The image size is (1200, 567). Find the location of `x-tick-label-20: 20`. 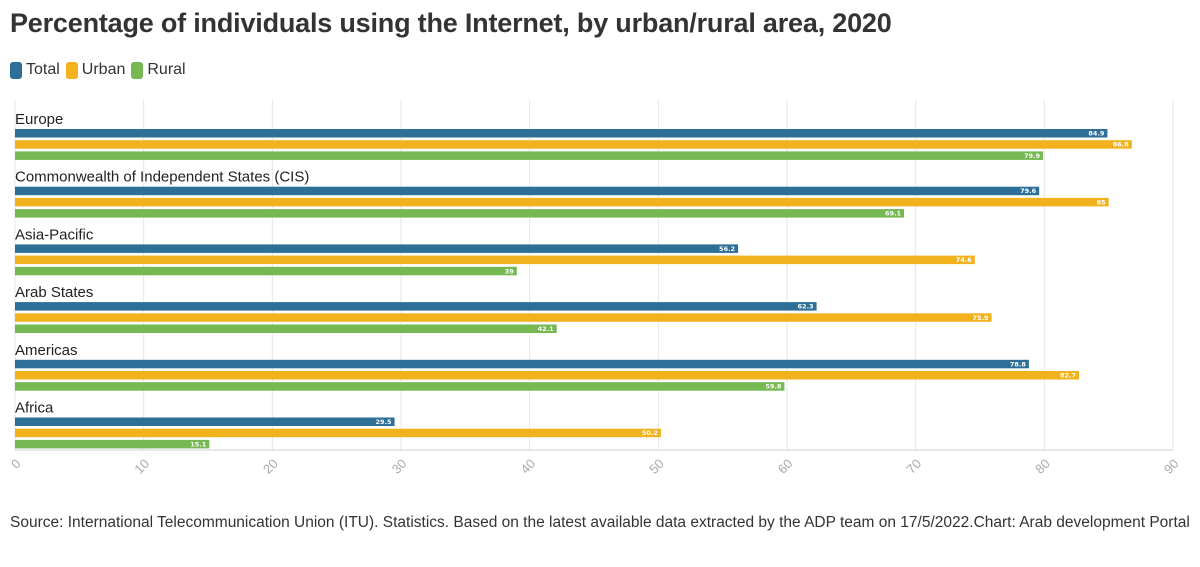

x-tick-label-20: 20 is located at coordinates (270, 466).